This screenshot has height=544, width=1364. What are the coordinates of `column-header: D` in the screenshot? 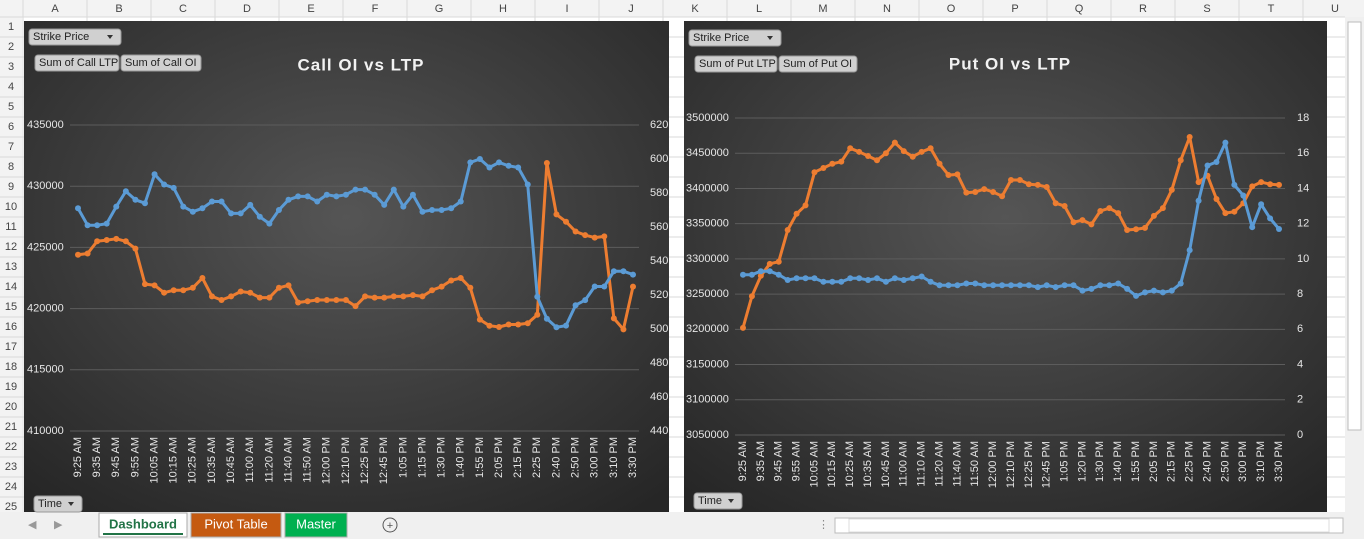 It's located at (247, 9).